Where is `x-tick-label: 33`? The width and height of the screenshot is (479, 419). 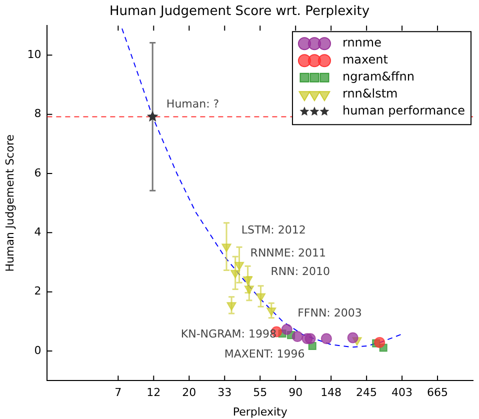
x-tick-label: 33 is located at coordinates (225, 393).